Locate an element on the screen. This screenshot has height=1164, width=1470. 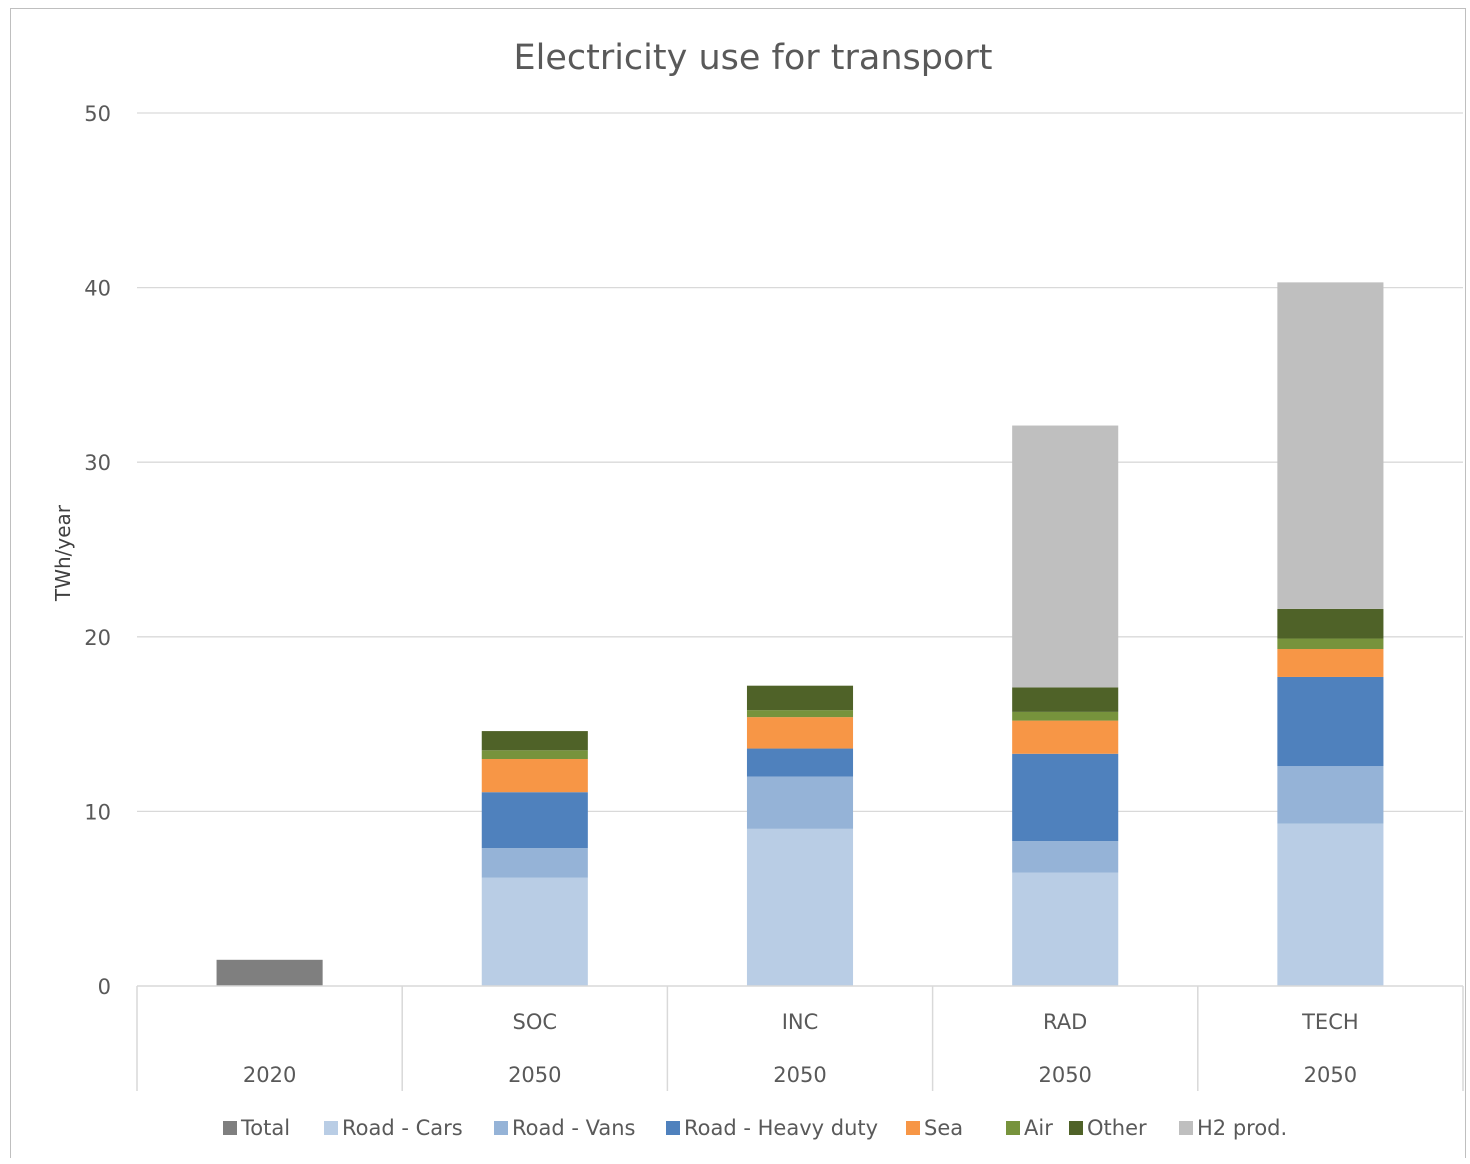
y-tick-label: 20 is located at coordinates (97, 638).